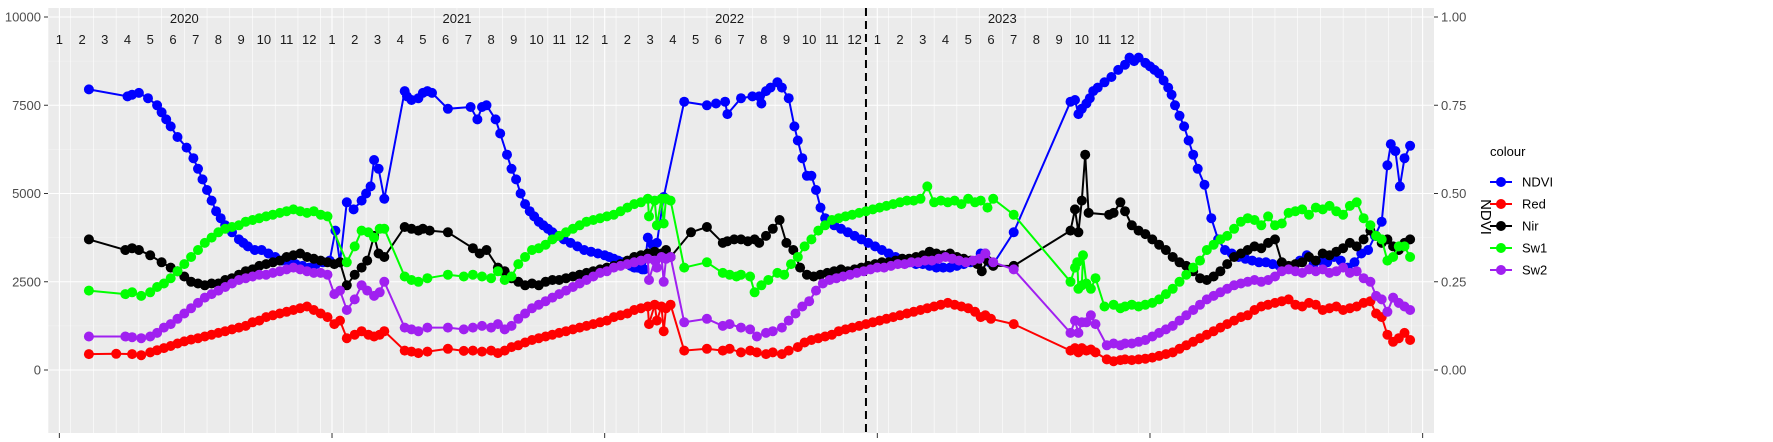  I want to click on month-label: 4, so click(127, 39).